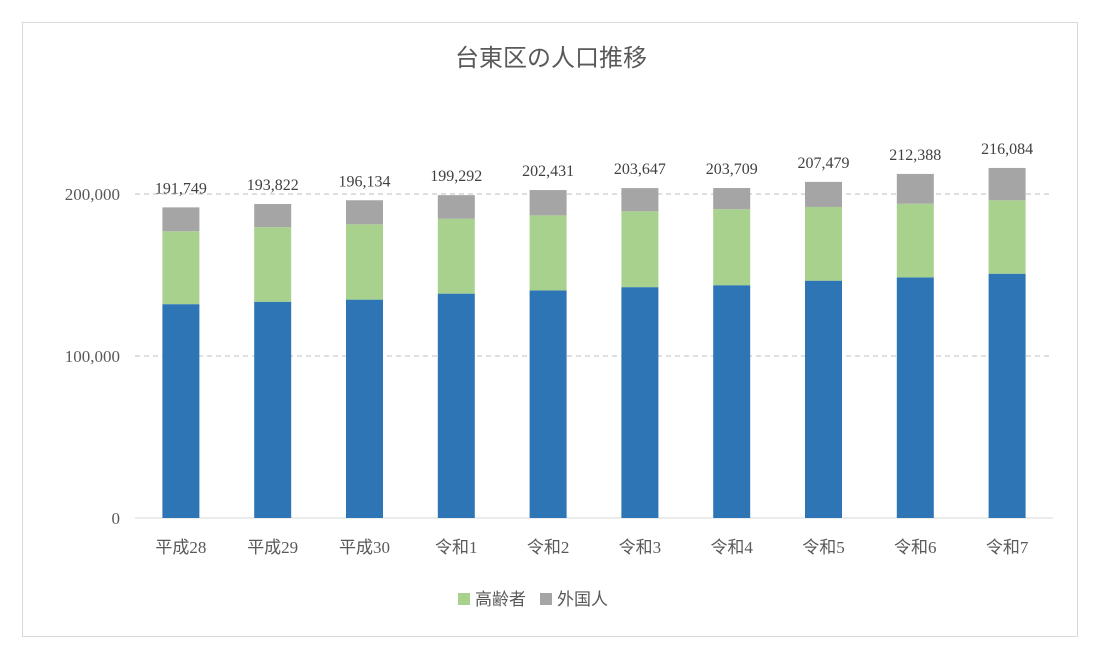 The height and width of the screenshot is (668, 1100). What do you see at coordinates (116, 518) in the screenshot?
I see `y-tick-label: 0` at bounding box center [116, 518].